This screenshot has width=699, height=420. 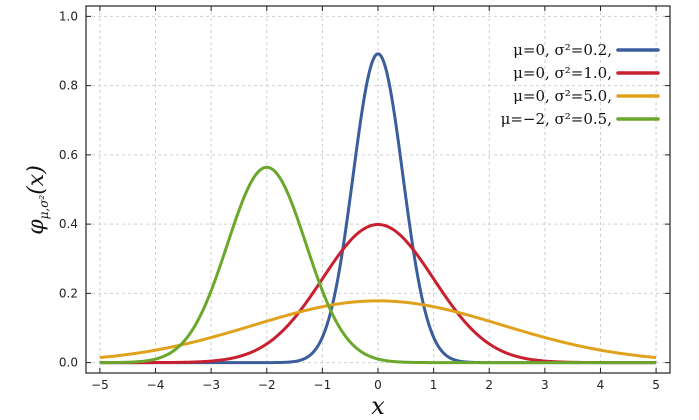 What do you see at coordinates (68, 363) in the screenshot?
I see `y-tick-label: 0.0` at bounding box center [68, 363].